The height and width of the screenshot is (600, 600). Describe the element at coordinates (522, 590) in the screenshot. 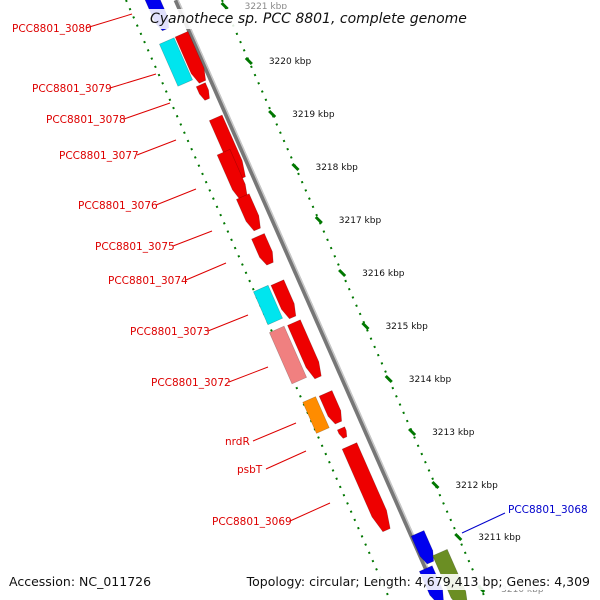

I see `scale-label: 3210 kbp` at that location.